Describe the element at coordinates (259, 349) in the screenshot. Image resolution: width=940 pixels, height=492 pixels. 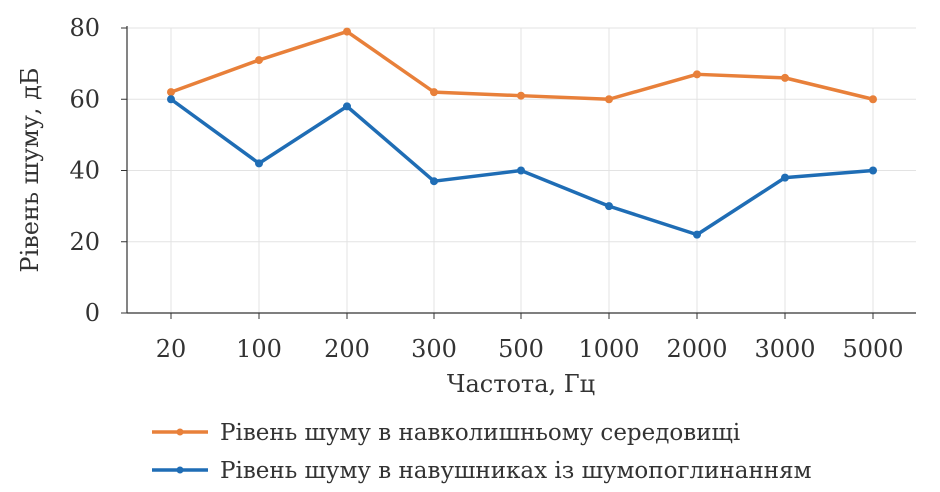
I see `x-tick-label: 100` at that location.